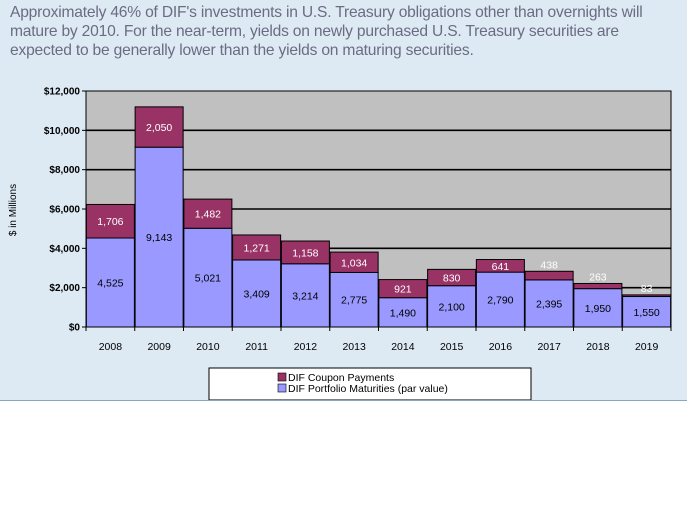 The width and height of the screenshot is (687, 512). Describe the element at coordinates (549, 347) in the screenshot. I see `x-tick-label: 2017` at that location.